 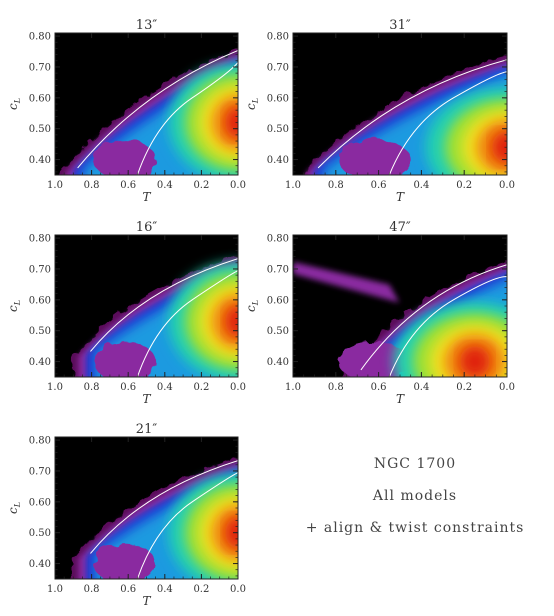 What do you see at coordinates (415, 528) in the screenshot?
I see `annotation-constraints: + align & twist constraints` at bounding box center [415, 528].